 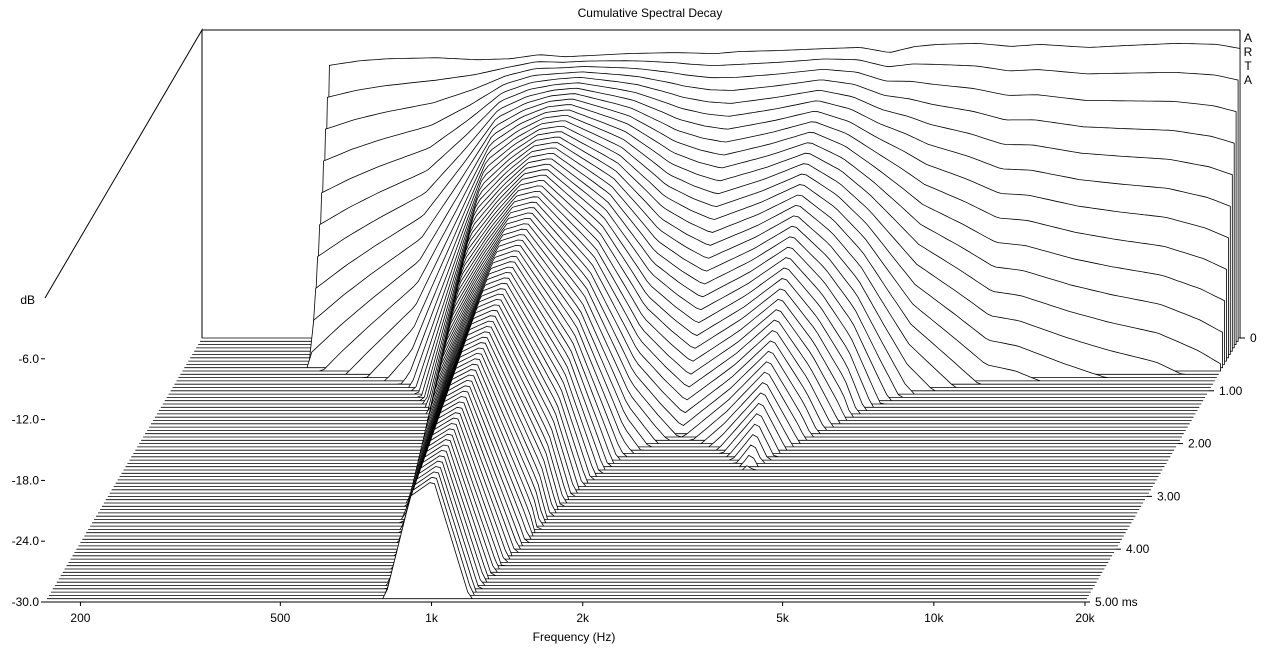 What do you see at coordinates (1169, 496) in the screenshot?
I see `z-tick-label: 3.00` at bounding box center [1169, 496].